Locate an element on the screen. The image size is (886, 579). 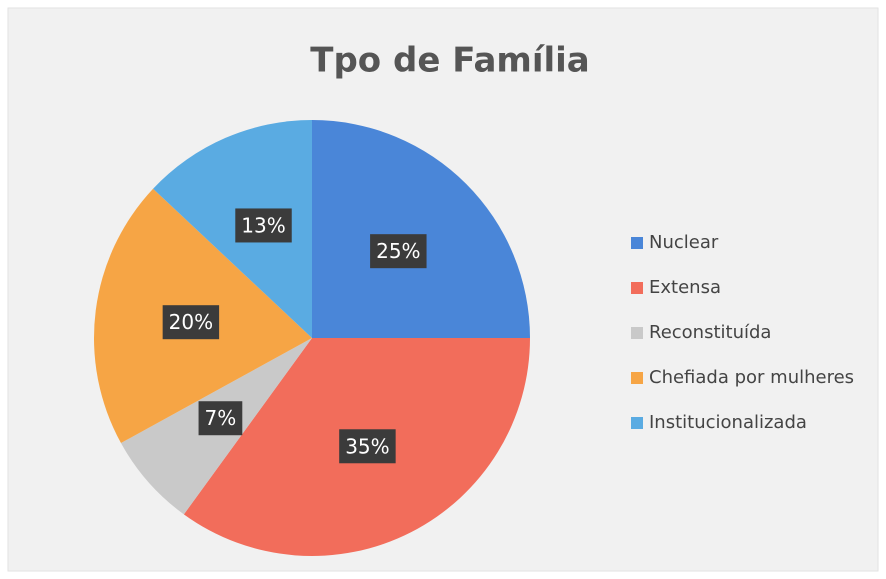
legend-label: Institucionalizada is located at coordinates (728, 422).